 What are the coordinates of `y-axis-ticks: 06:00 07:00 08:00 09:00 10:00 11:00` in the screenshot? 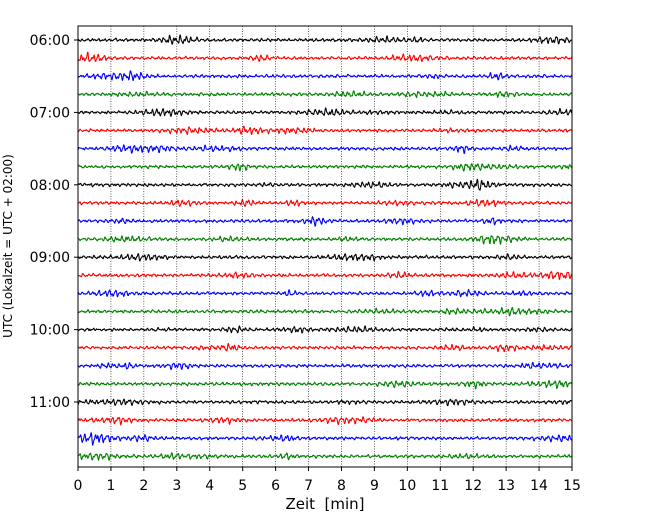 It's located at (54, 222).